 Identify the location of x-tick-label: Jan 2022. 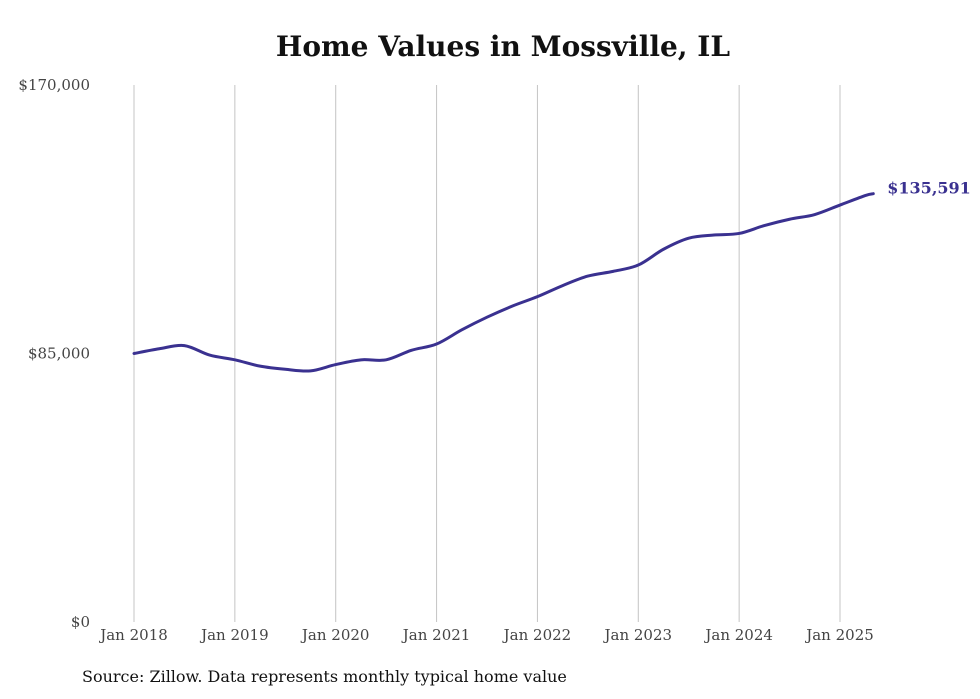
(537, 635).